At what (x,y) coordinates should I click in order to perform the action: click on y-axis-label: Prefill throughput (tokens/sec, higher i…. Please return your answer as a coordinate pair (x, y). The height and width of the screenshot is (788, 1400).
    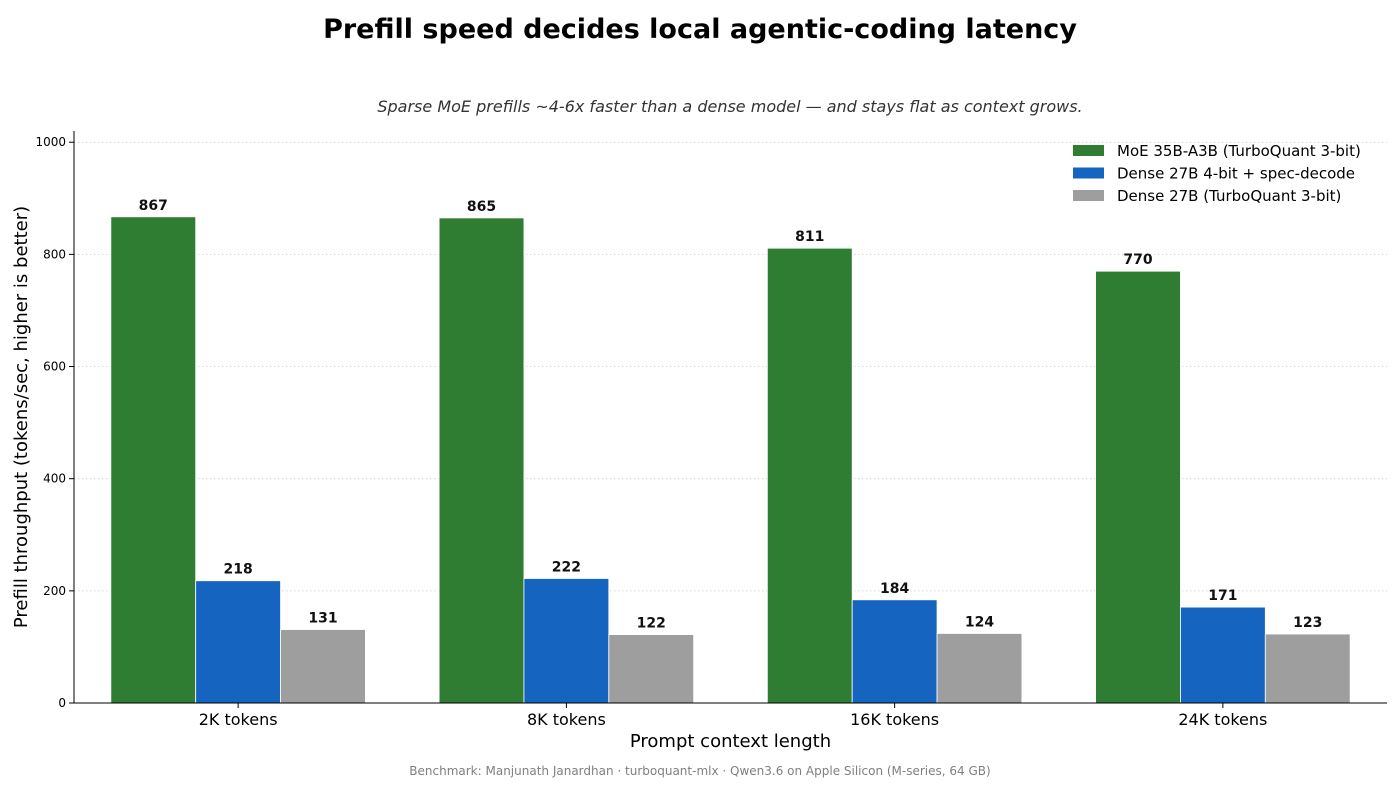
    Looking at the image, I should click on (21, 417).